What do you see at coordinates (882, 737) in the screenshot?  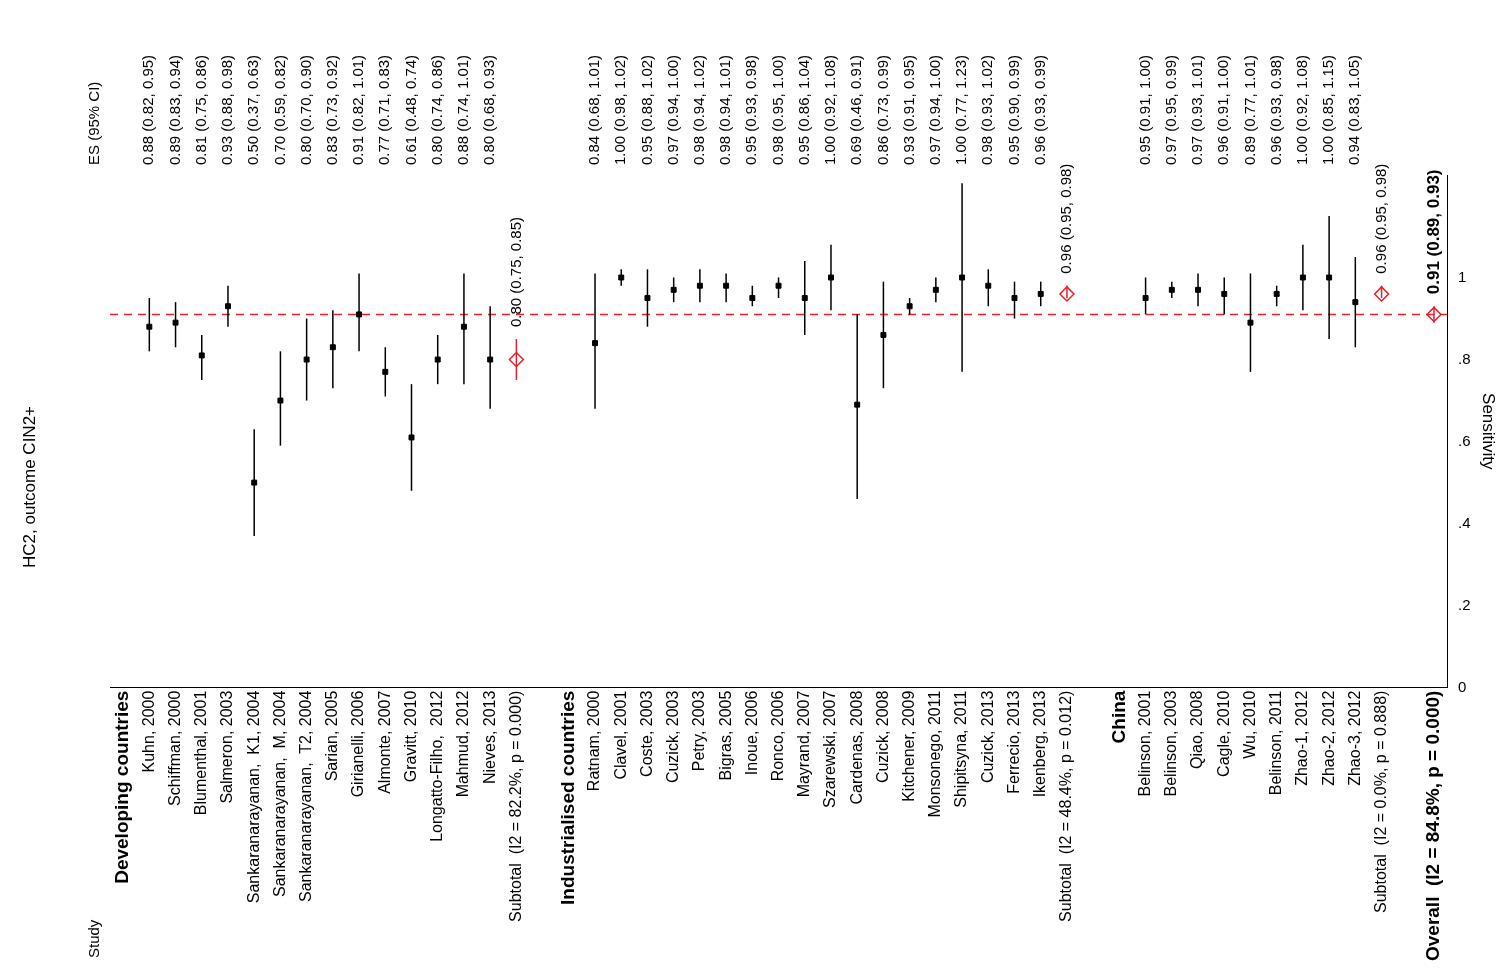 I see `x-tick-label: Cuzick, 2008` at bounding box center [882, 737].